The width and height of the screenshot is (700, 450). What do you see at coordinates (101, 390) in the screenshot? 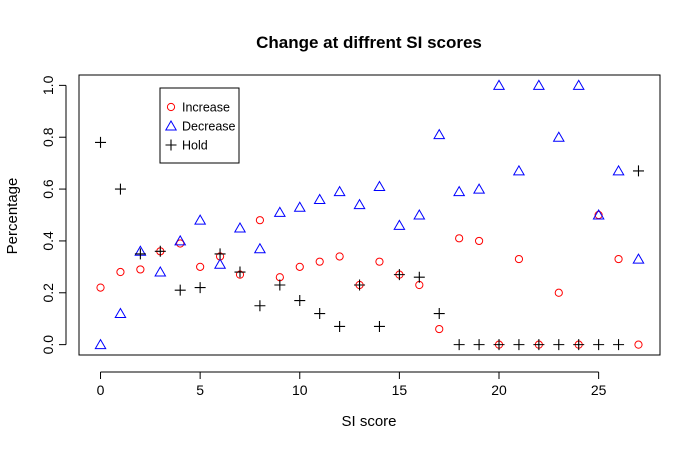
I see `x-tick-label: 0` at bounding box center [101, 390].